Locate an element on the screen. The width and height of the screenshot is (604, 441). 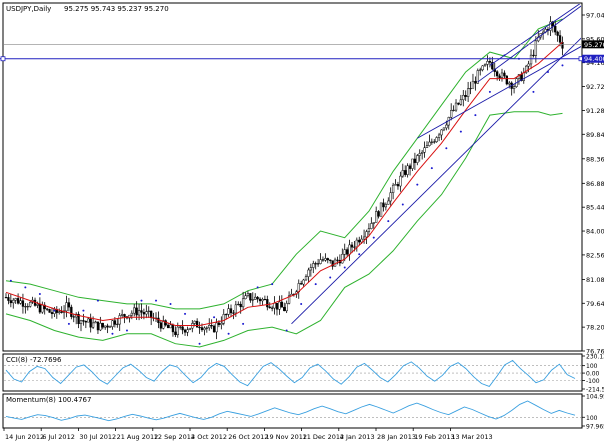
momentum-panel: Momentum(8) 100.4767 104.9546 100 97.9657 is located at coordinates (303, 412).